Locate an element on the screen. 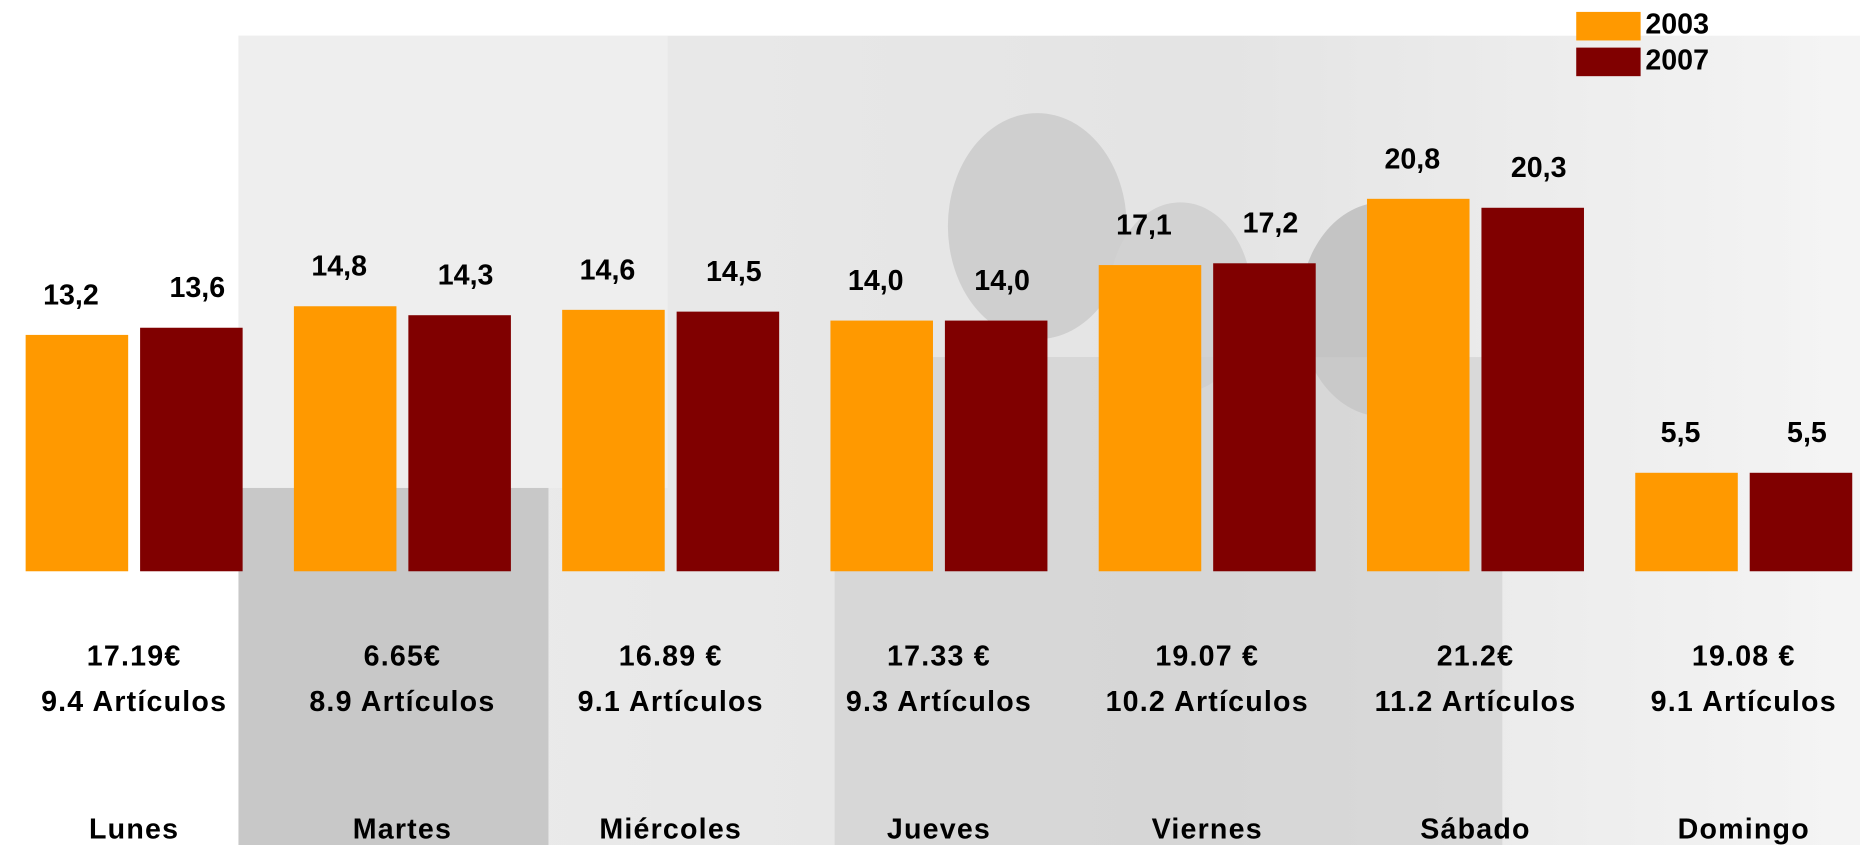 The image size is (1860, 845). spend-label: 16.89 € is located at coordinates (671, 657).